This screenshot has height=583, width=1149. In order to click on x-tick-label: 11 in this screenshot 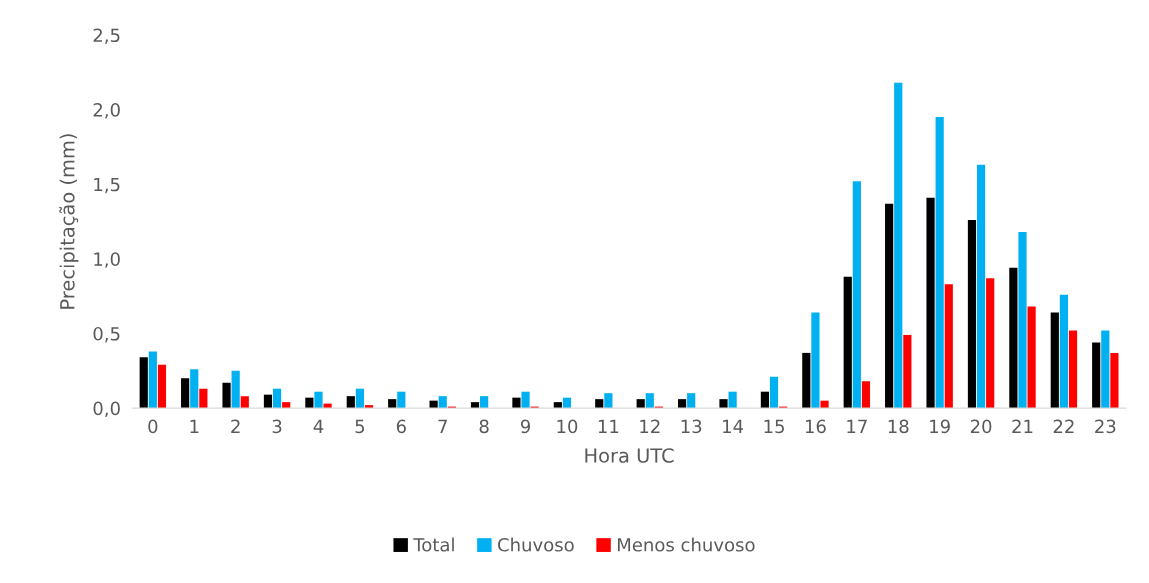, I will do `click(608, 426)`.